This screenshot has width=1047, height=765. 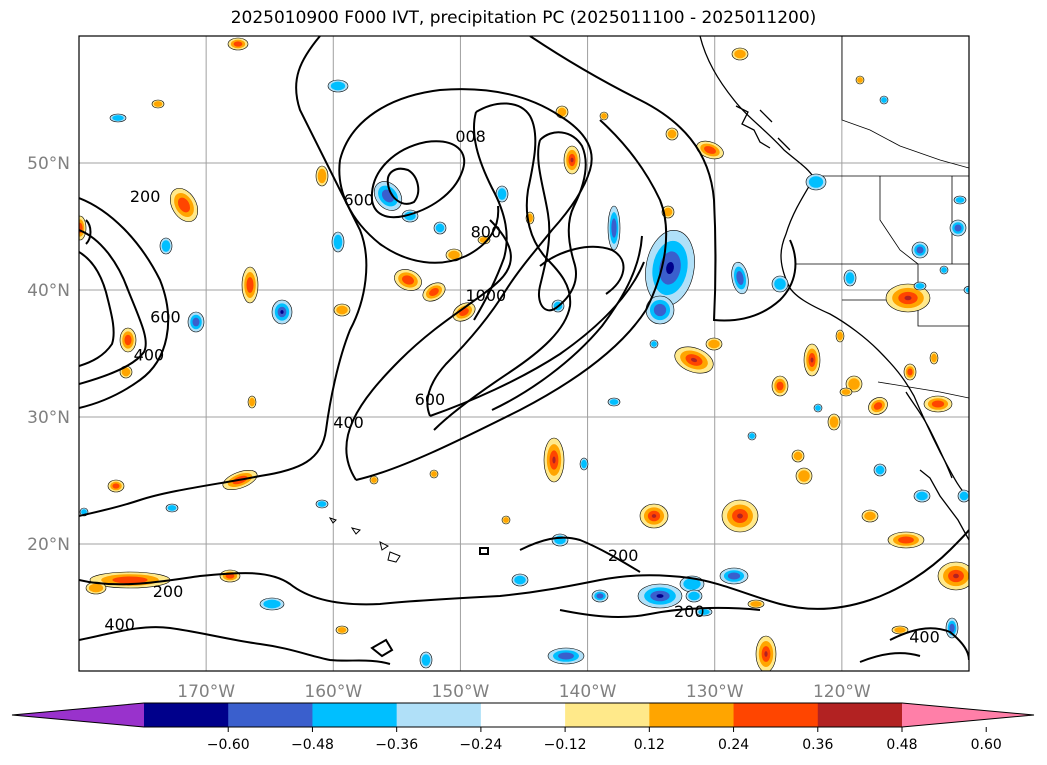 I want to click on colorbar-tick-label: −0.60, so click(x=228, y=745).